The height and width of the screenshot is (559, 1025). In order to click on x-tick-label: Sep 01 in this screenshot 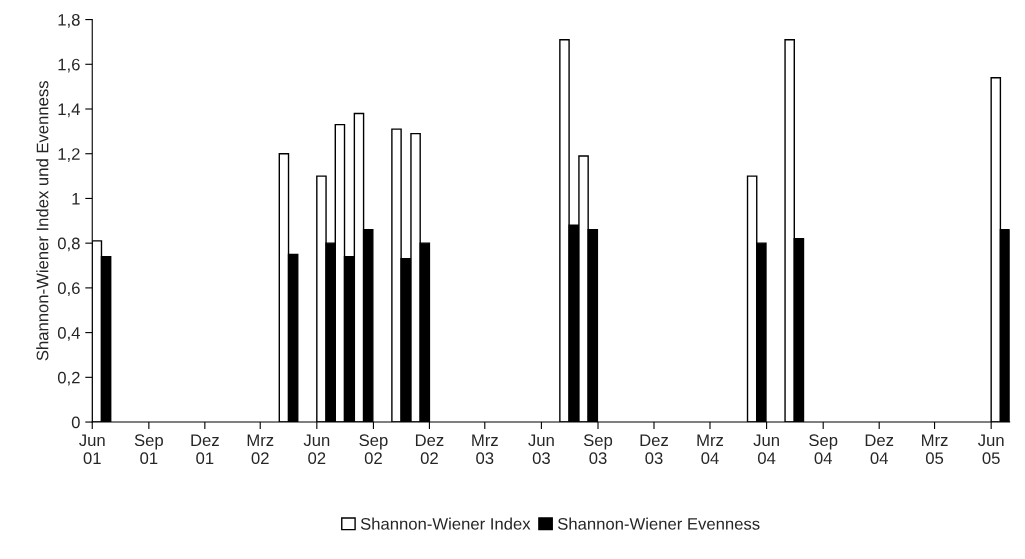, I will do `click(148, 449)`.